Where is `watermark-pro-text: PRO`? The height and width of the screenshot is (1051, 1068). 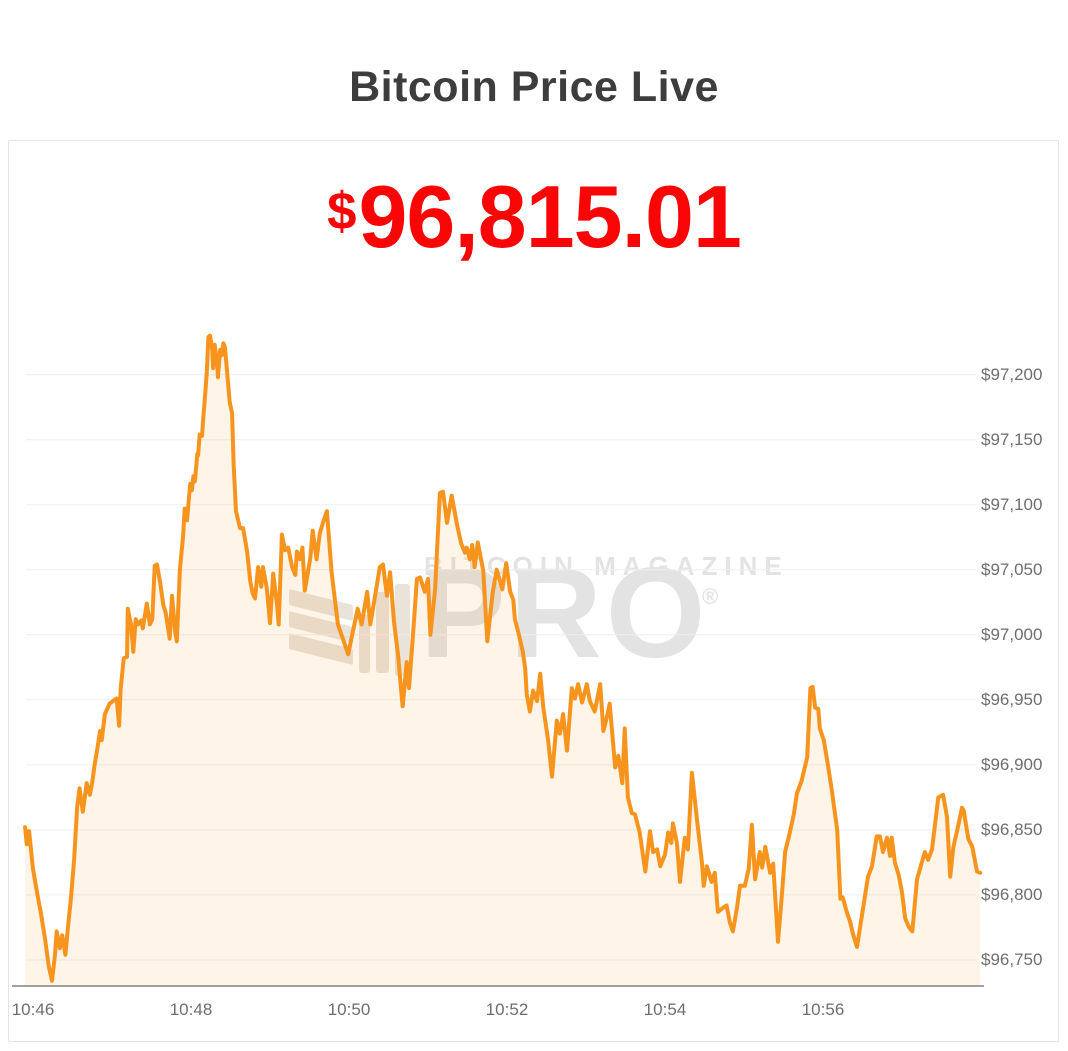 watermark-pro-text: PRO is located at coordinates (565, 613).